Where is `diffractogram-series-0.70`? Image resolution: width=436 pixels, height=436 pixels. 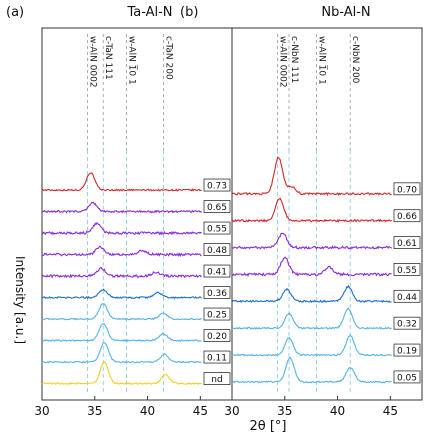
diffractogram-series-0.70 is located at coordinates (311, 176).